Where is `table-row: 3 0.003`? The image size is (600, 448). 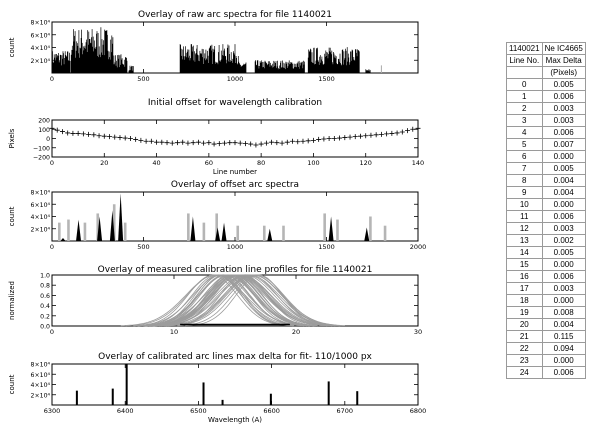 table-row: 3 0.003 is located at coordinates (546, 120).